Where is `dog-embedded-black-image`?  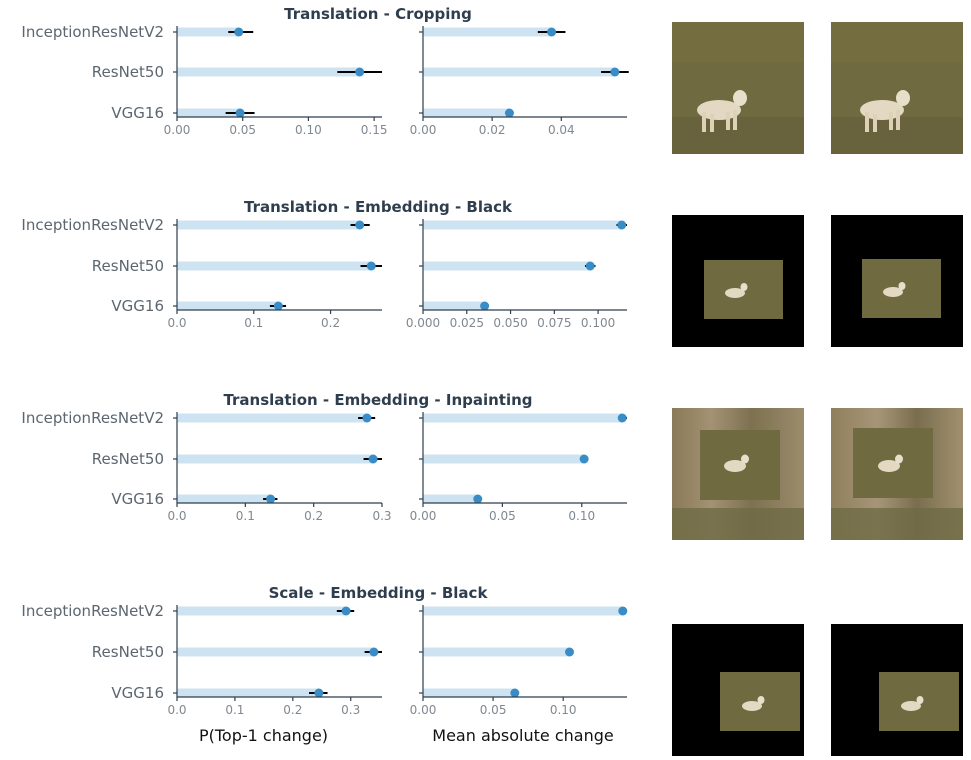
dog-embedded-black-image is located at coordinates (897, 281).